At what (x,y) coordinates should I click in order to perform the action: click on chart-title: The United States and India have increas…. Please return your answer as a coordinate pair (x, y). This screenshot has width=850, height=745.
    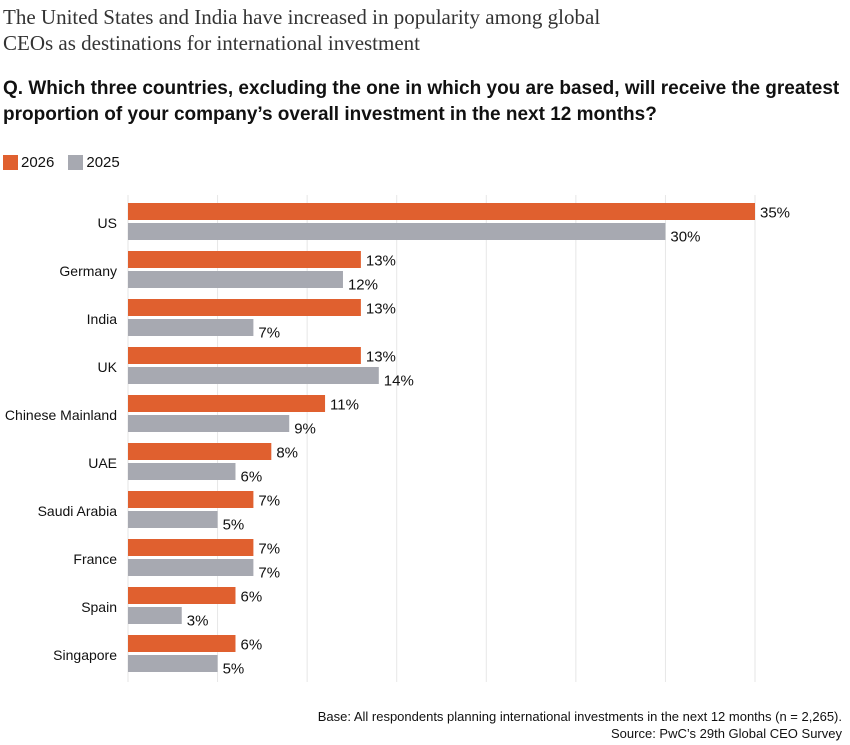
    Looking at the image, I should click on (302, 30).